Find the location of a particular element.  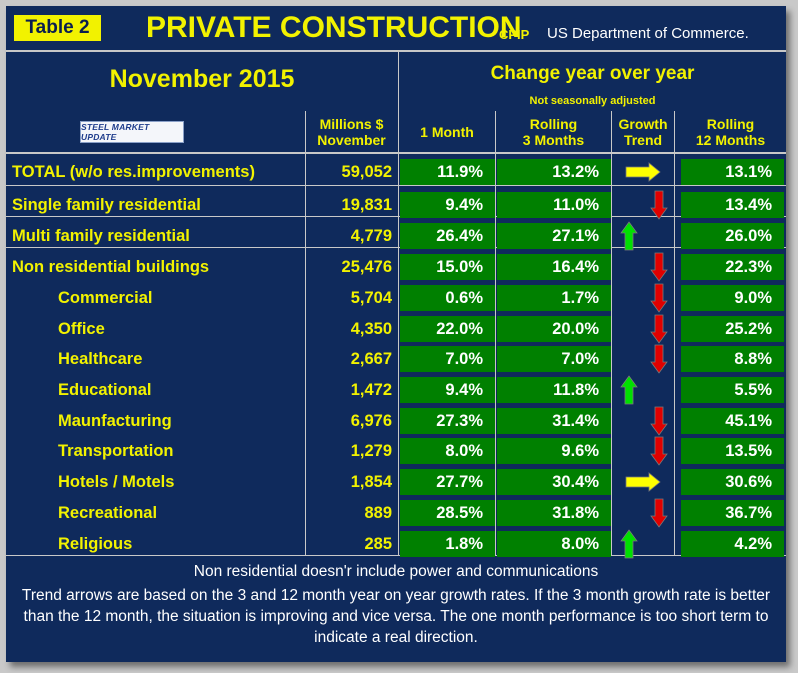

row-rolling-12: 5.5% is located at coordinates (732, 390).